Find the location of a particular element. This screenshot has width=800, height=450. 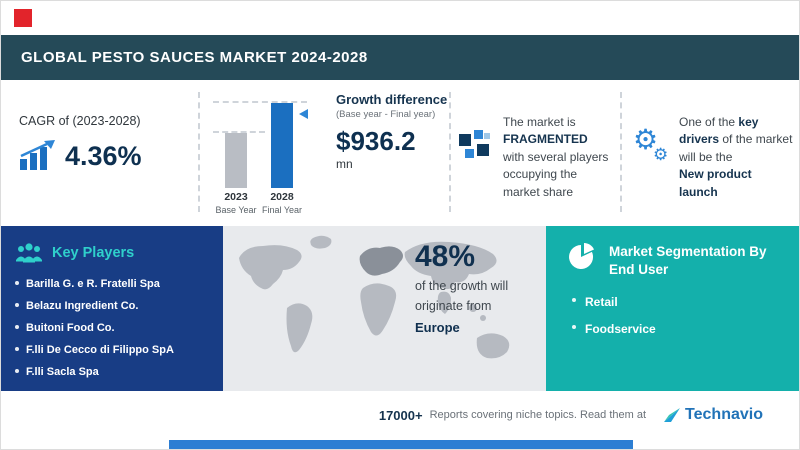

europe-growth-value: 48% is located at coordinates (445, 256).